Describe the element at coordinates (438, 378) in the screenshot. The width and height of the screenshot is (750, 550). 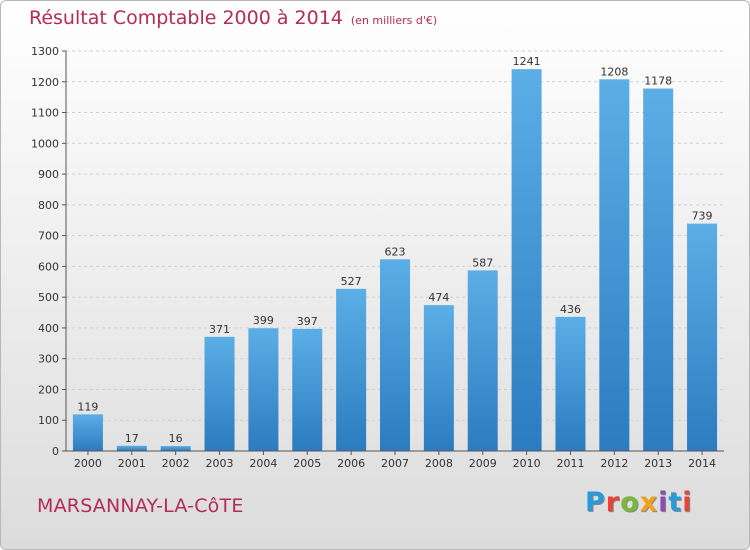
I see `bar-2008` at that location.